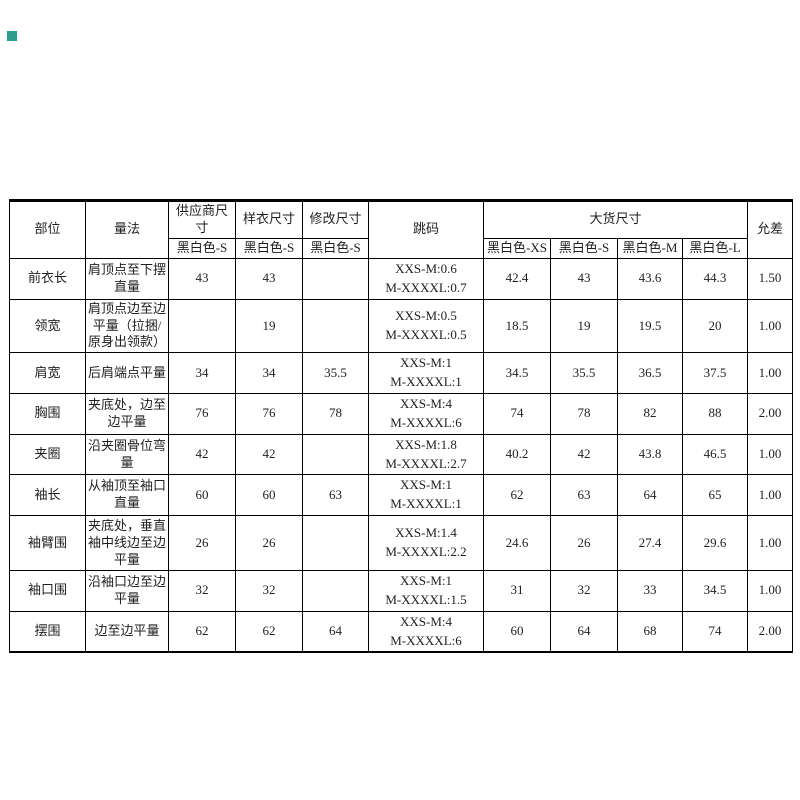 This screenshot has width=800, height=800. I want to click on bulk-l-cell: 29.6, so click(715, 543).